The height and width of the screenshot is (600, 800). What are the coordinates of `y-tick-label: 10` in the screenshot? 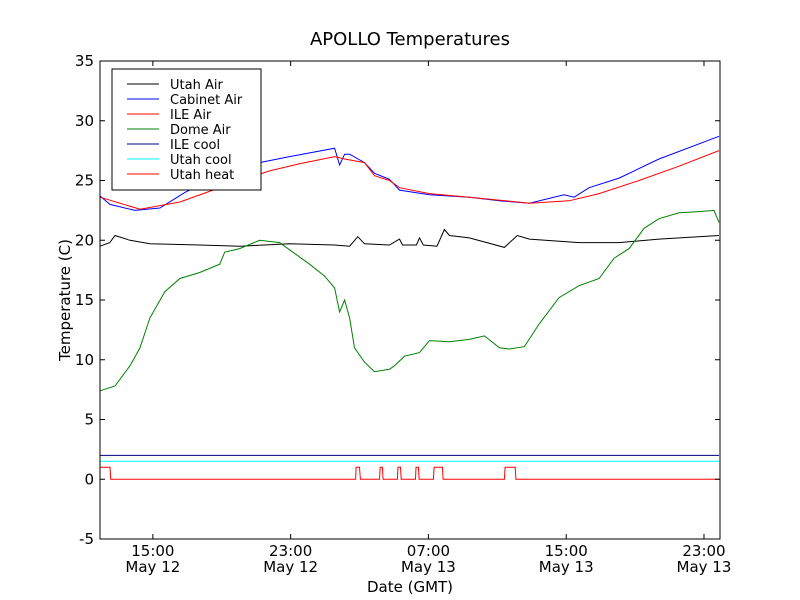 It's located at (84, 360).